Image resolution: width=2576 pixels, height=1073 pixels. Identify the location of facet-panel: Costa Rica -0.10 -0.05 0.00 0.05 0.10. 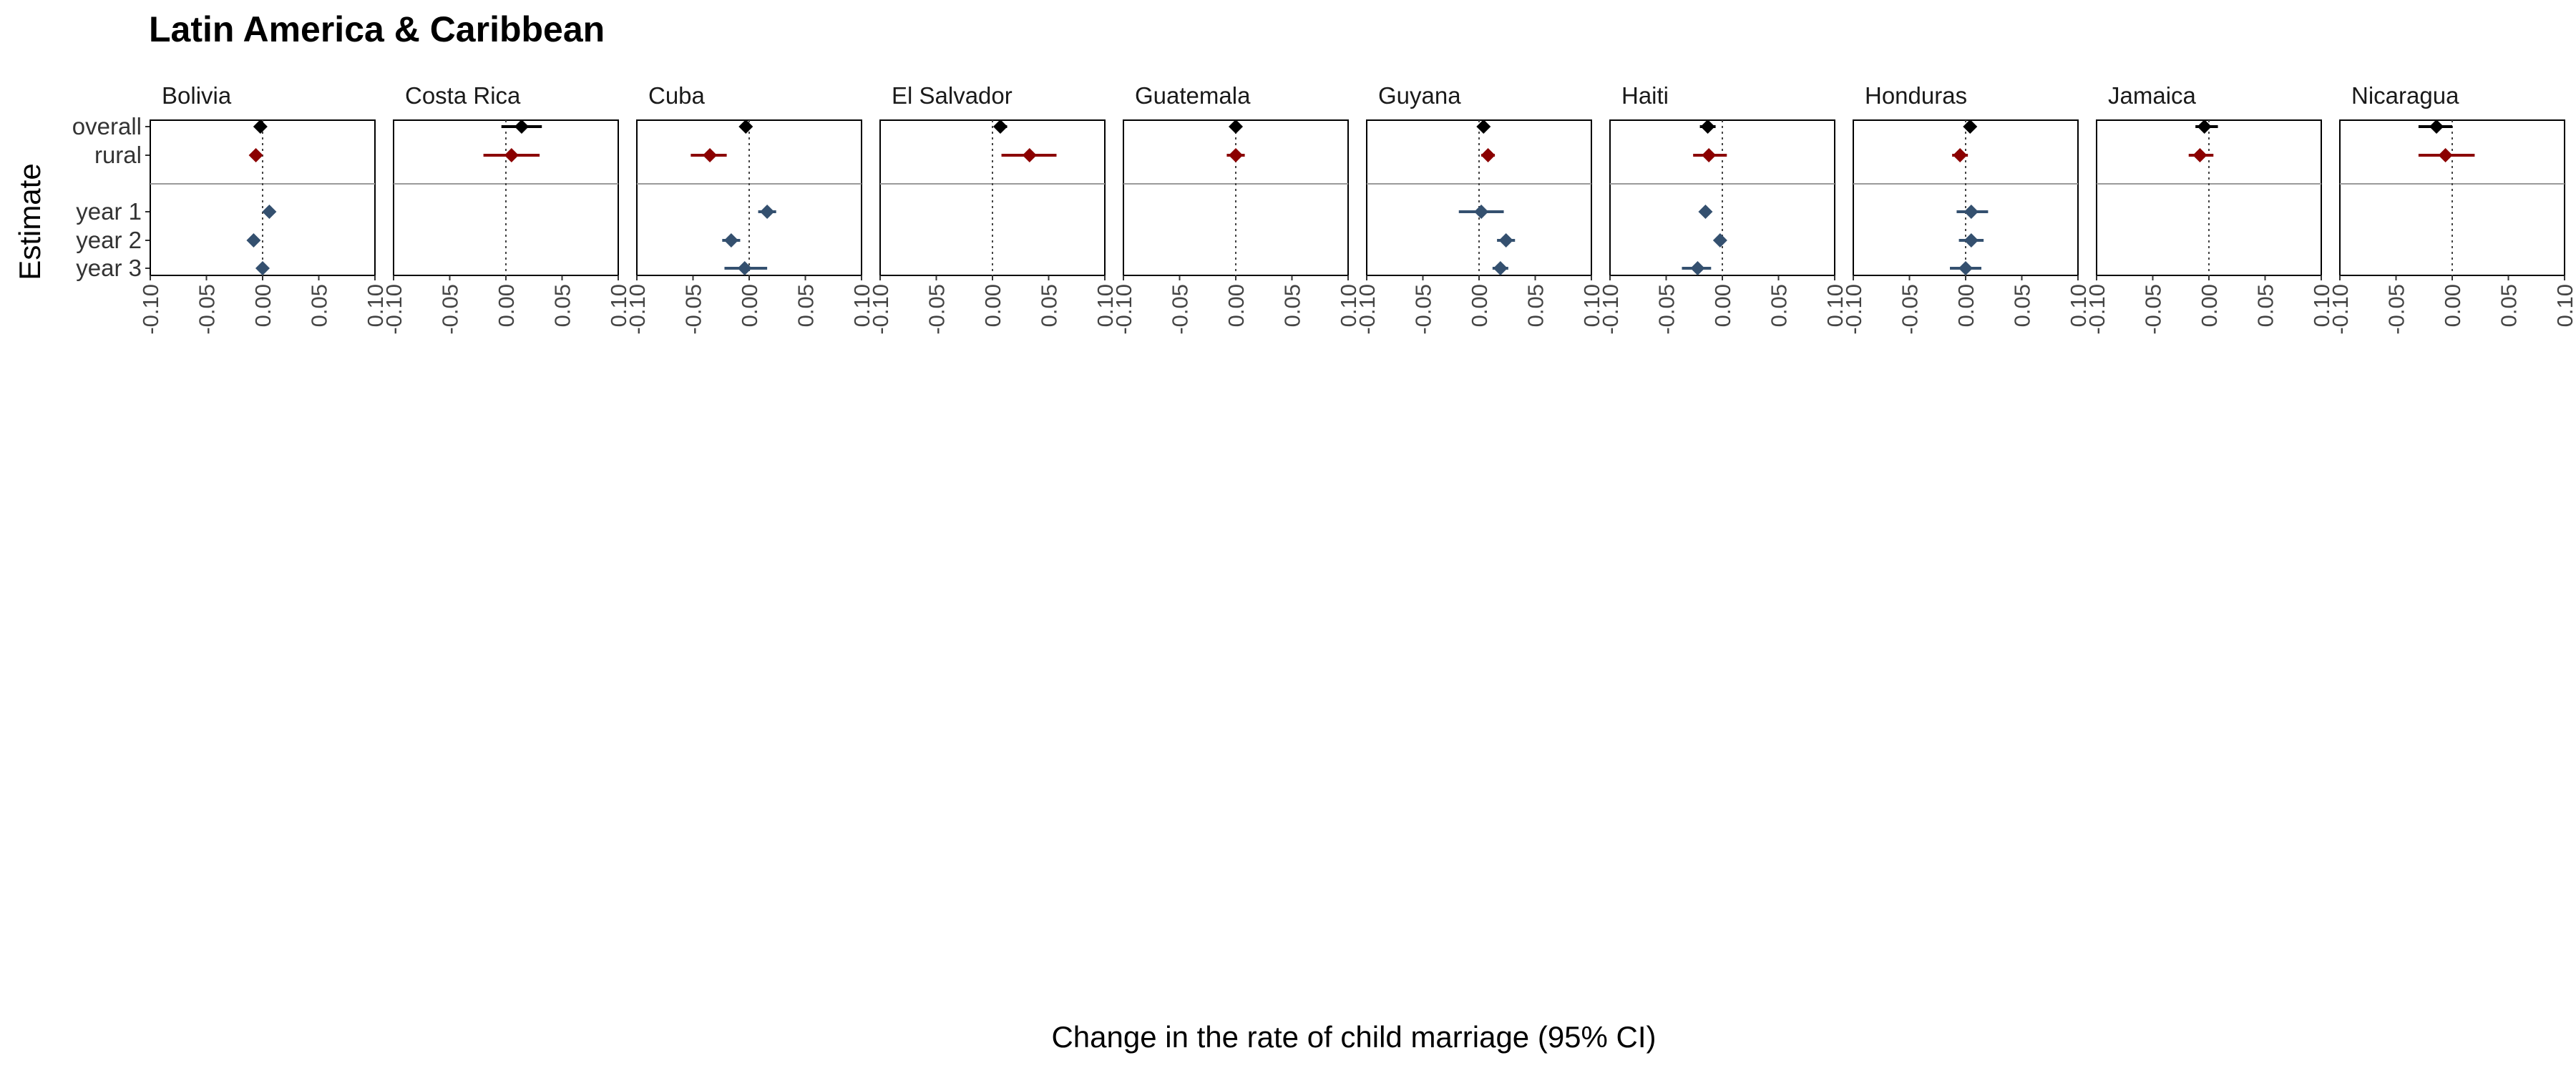
(506, 208).